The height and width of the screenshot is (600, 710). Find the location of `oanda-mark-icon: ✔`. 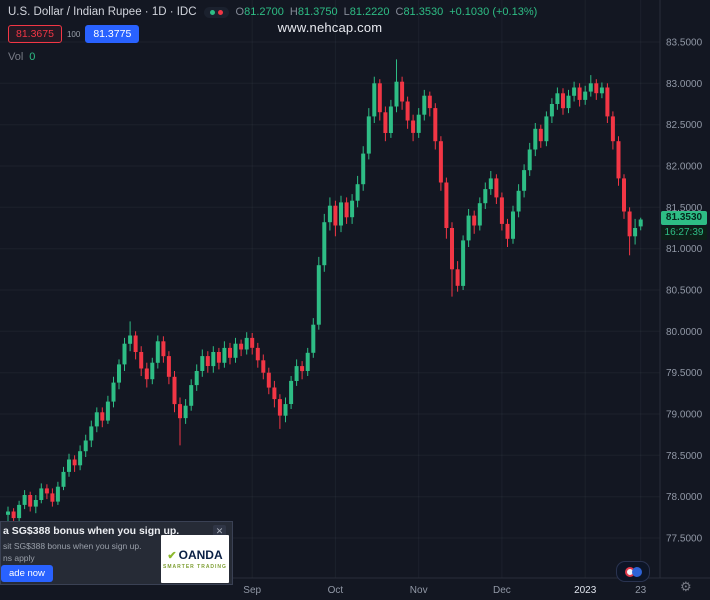

oanda-mark-icon: ✔ is located at coordinates (172, 555).